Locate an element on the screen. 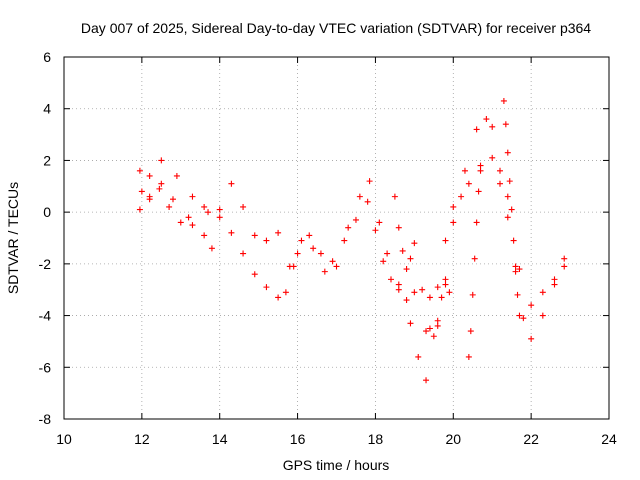  series-track-f is located at coordinates (404, 233).